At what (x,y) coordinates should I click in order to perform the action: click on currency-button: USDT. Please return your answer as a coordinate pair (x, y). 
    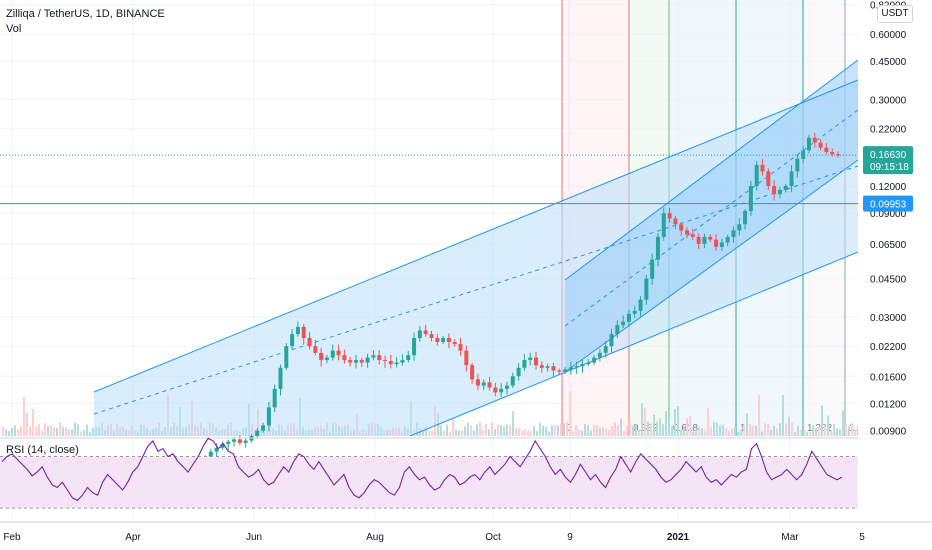
    Looking at the image, I should click on (895, 14).